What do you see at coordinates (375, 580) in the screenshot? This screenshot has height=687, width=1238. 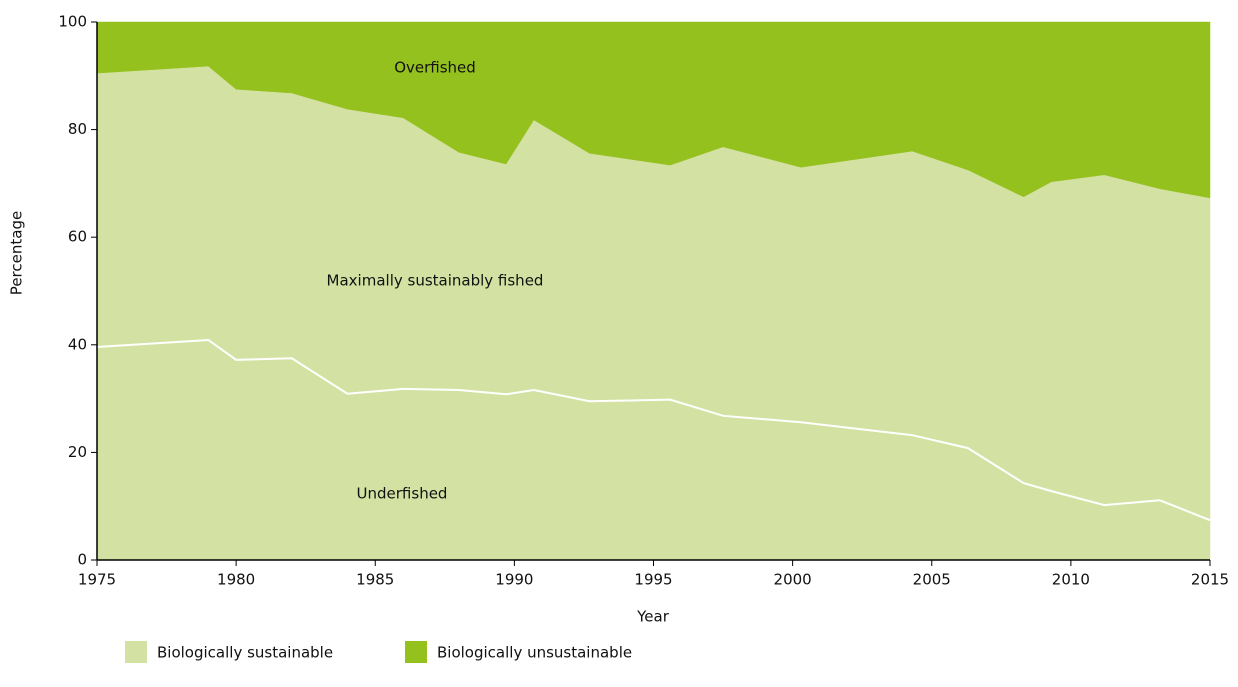 I see `x-tick-label: 1985` at bounding box center [375, 580].